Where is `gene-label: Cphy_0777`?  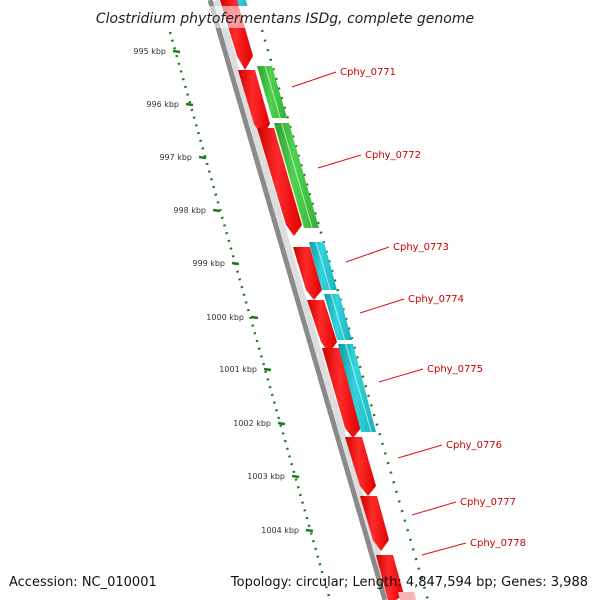 gene-label: Cphy_0777 is located at coordinates (488, 502).